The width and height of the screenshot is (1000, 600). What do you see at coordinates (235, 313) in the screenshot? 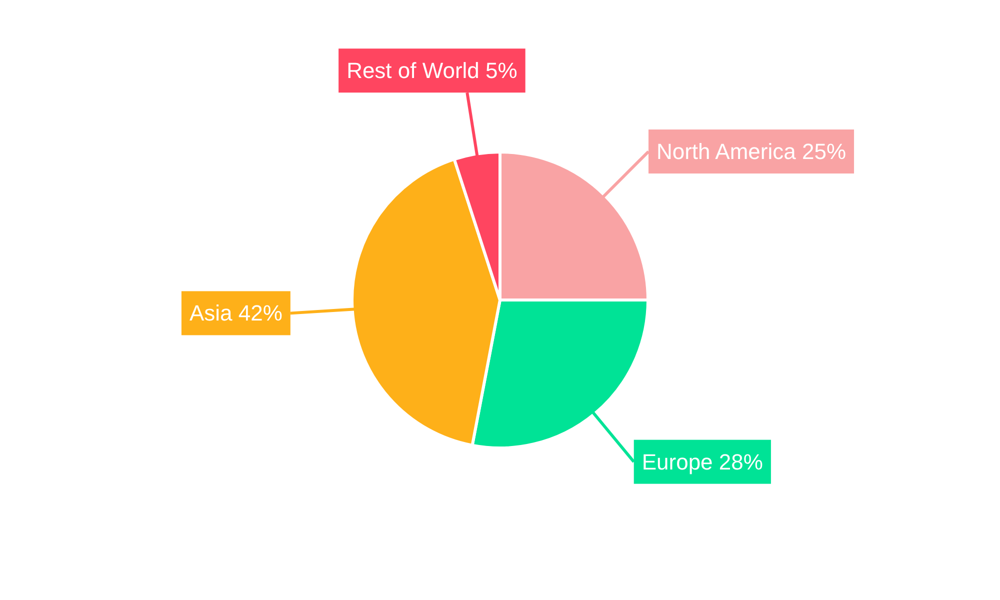
I see `slice-label: Asia 42%` at bounding box center [235, 313].